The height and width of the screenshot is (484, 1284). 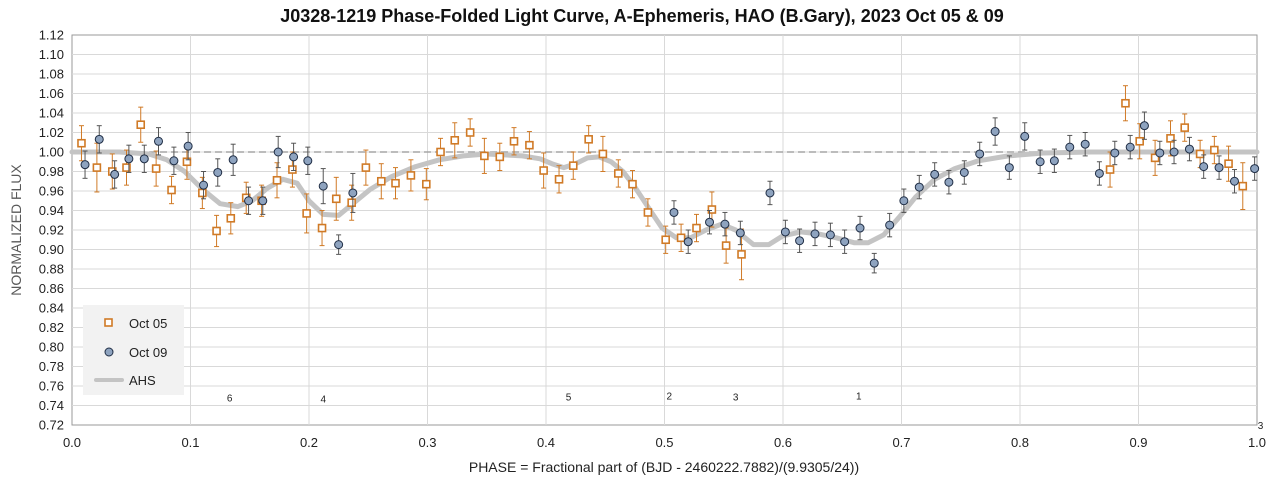 What do you see at coordinates (1020, 442) in the screenshot?
I see `x-tick-label: 0.8` at bounding box center [1020, 442].